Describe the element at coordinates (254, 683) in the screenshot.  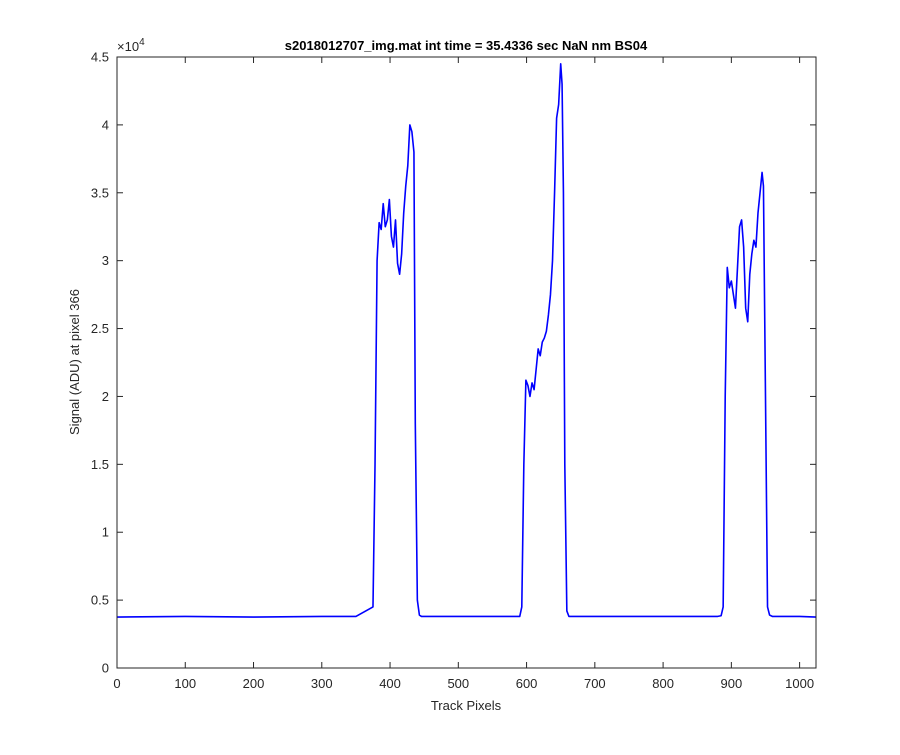
I see `x-tick-label: 200` at that location.